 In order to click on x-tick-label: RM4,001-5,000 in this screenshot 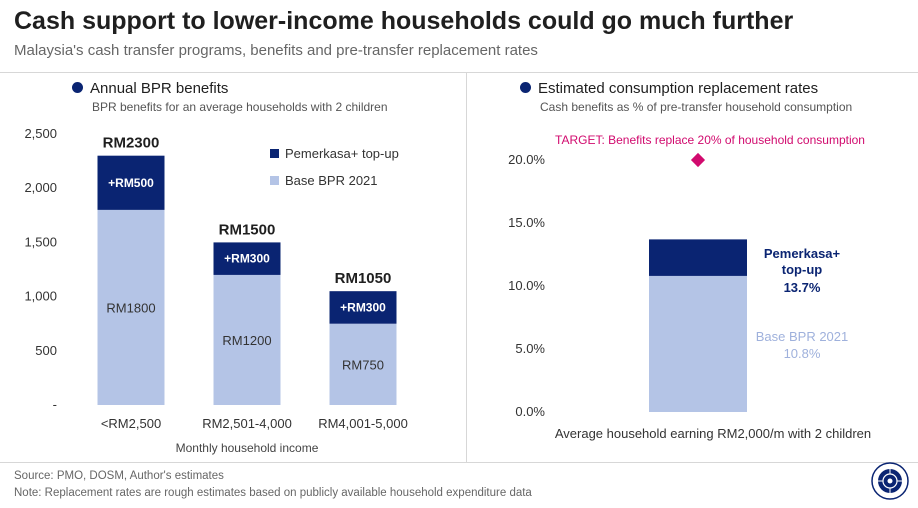, I will do `click(363, 423)`.